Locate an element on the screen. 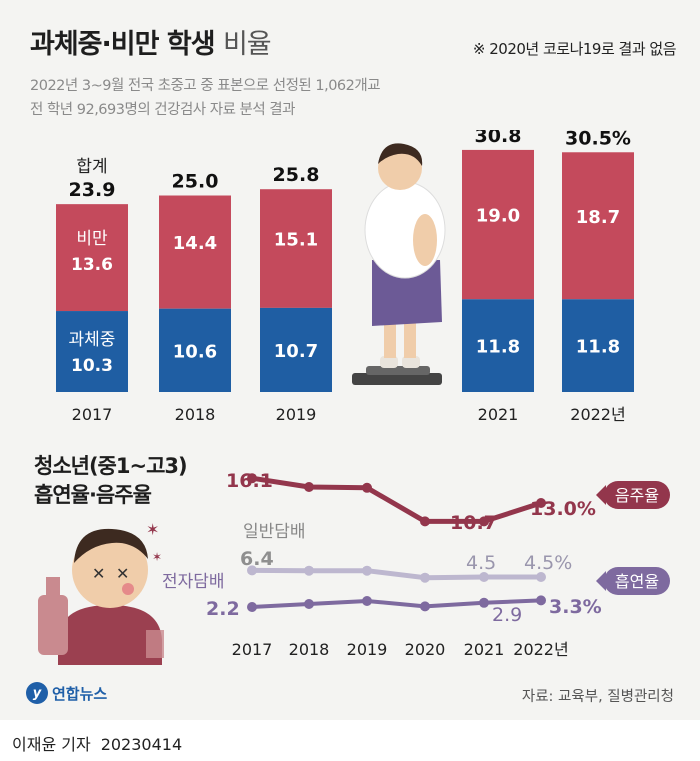 Image resolution: width=700 pixels, height=761 pixels. legend-badge: 흡연율 is located at coordinates (637, 581).